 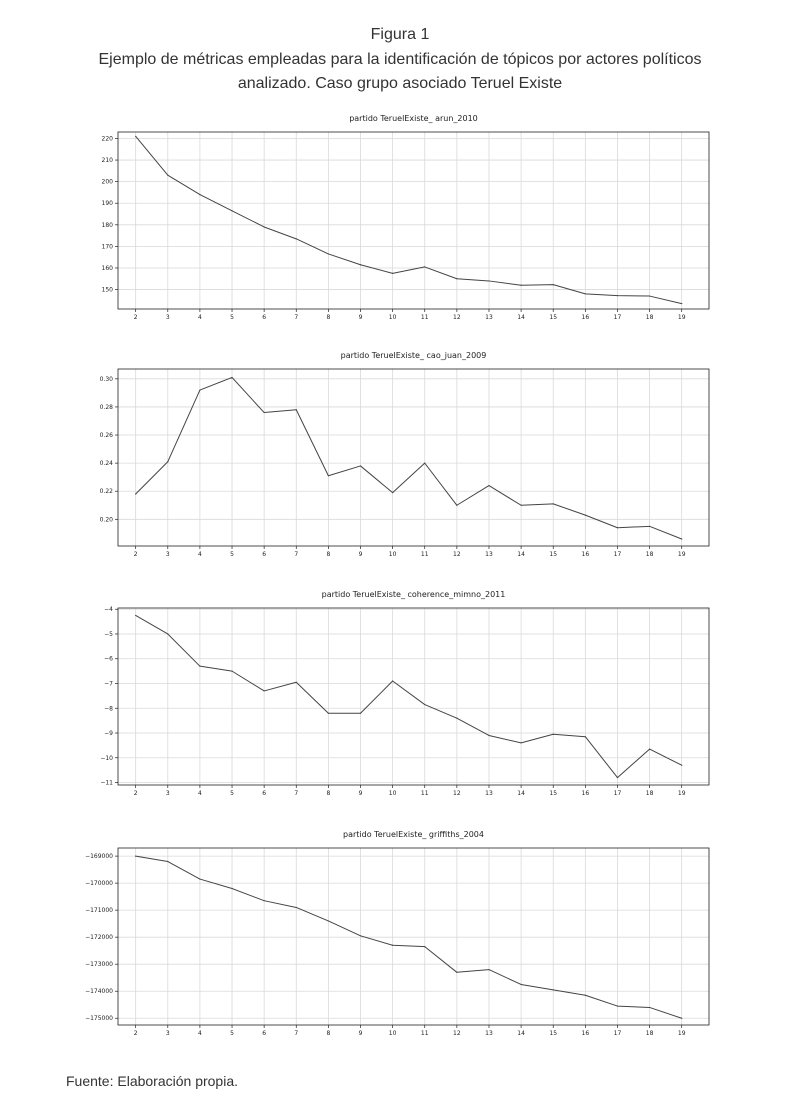 What do you see at coordinates (99, 856) in the screenshot?
I see `y-tick-label: −169000` at bounding box center [99, 856].